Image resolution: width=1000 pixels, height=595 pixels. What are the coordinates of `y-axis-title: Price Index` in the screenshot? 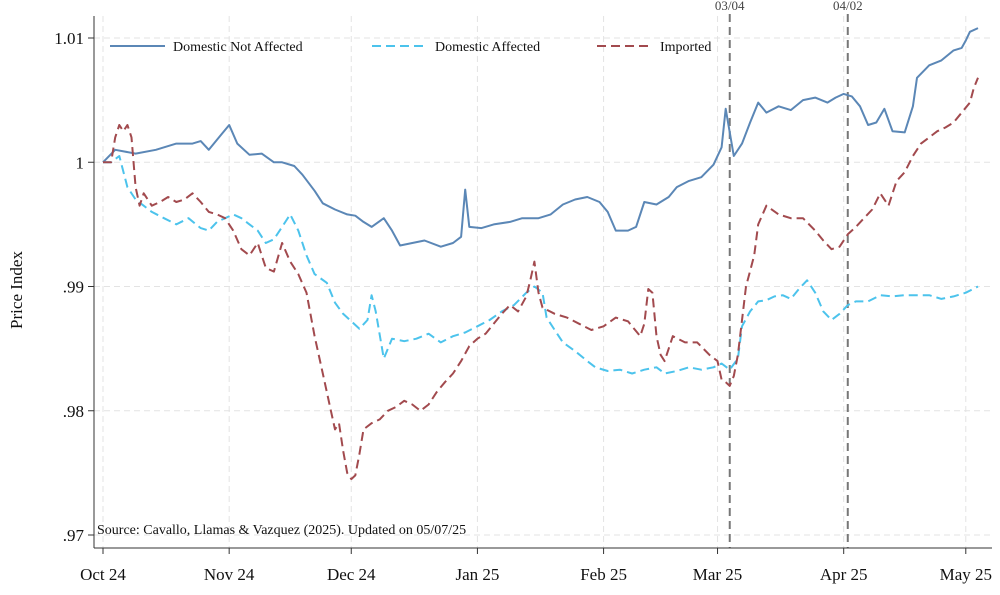 It's located at (16, 290).